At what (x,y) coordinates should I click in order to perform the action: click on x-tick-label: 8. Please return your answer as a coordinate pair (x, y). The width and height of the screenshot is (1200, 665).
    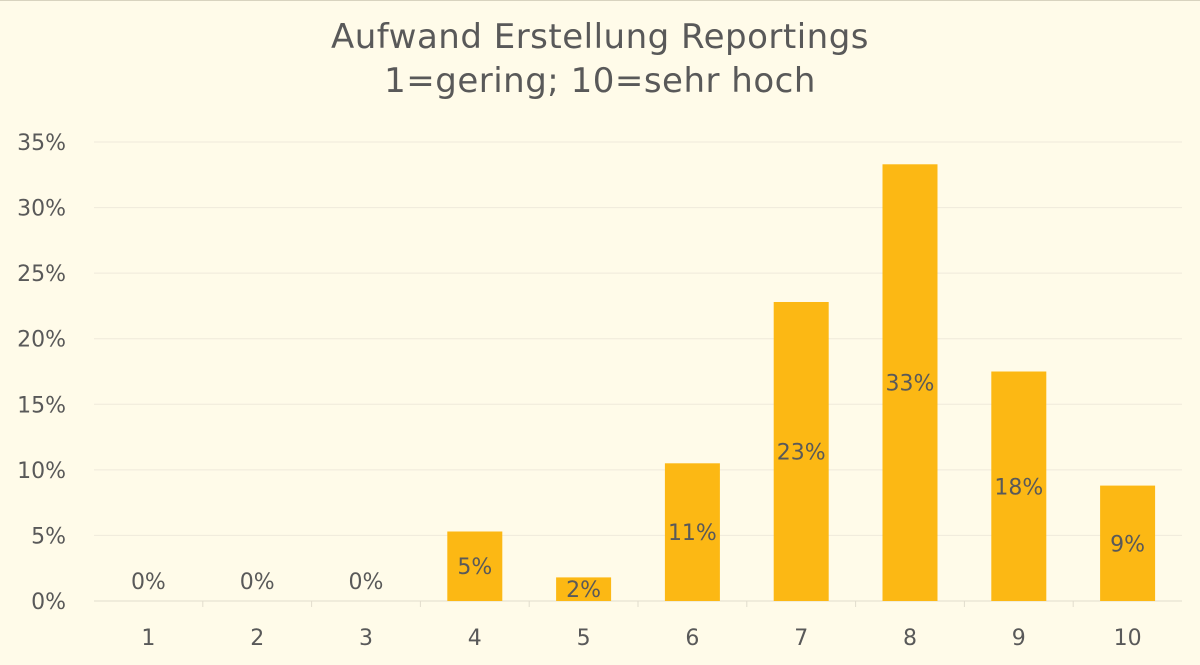
    Looking at the image, I should click on (910, 638).